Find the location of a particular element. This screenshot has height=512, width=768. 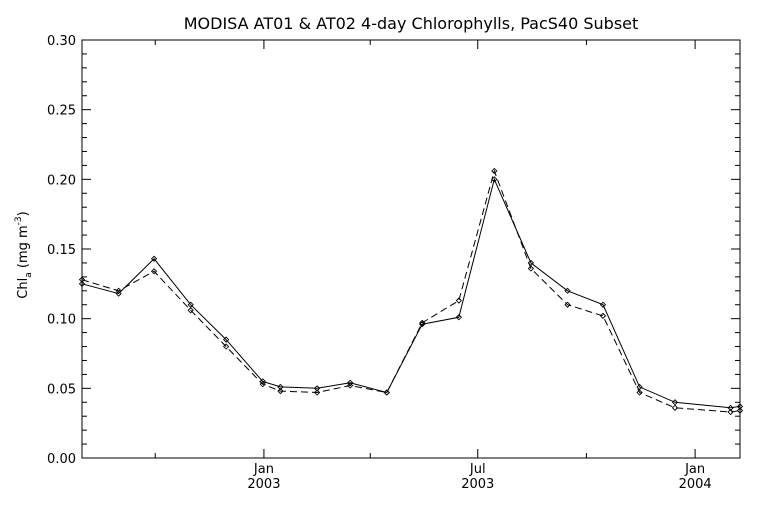

y-axis-label-units: (mg m is located at coordinates (23, 248).